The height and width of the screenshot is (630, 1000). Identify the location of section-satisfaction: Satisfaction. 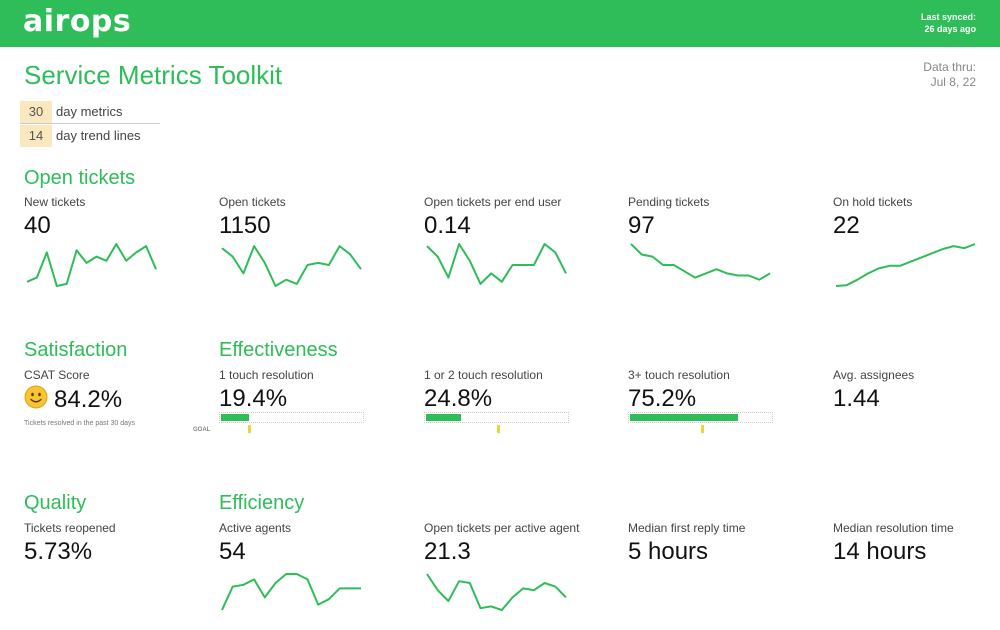
(76, 350).